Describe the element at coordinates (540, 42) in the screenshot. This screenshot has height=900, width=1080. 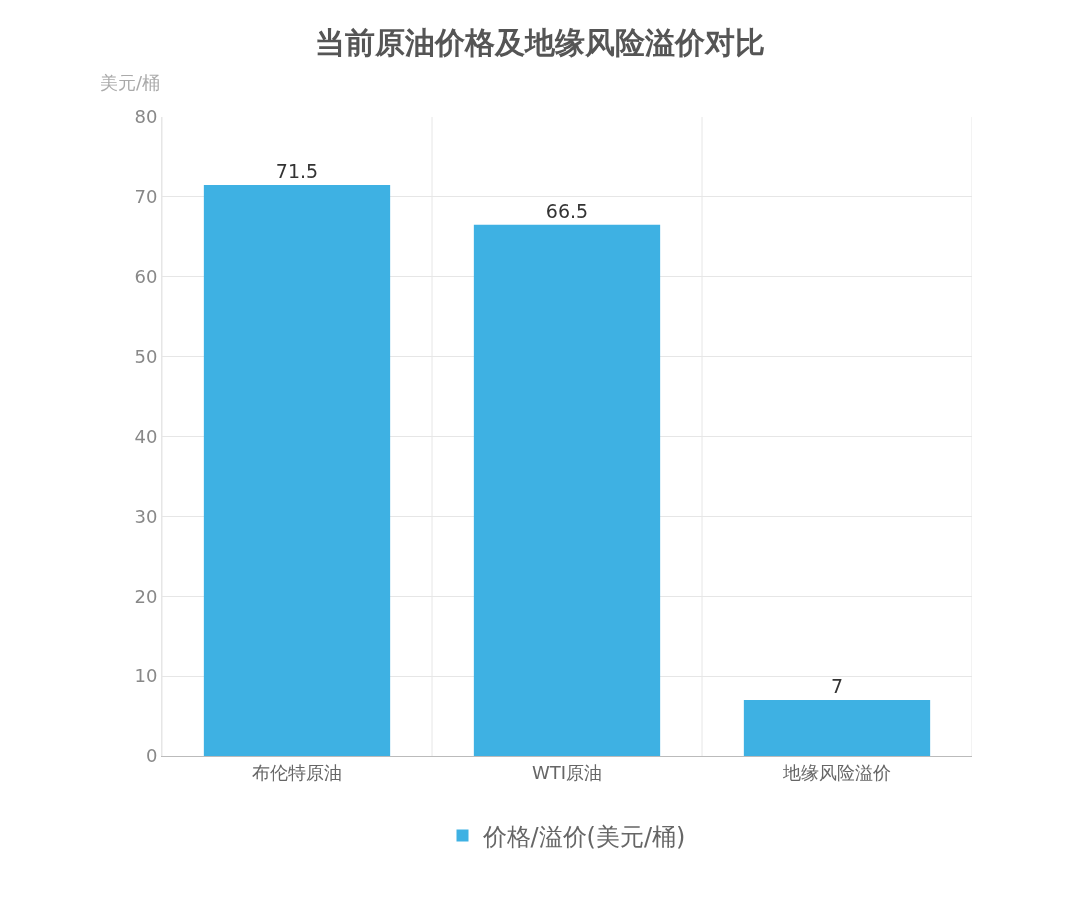
I see `chart-title: 当前原油价格及地缘风险溢价对比` at that location.